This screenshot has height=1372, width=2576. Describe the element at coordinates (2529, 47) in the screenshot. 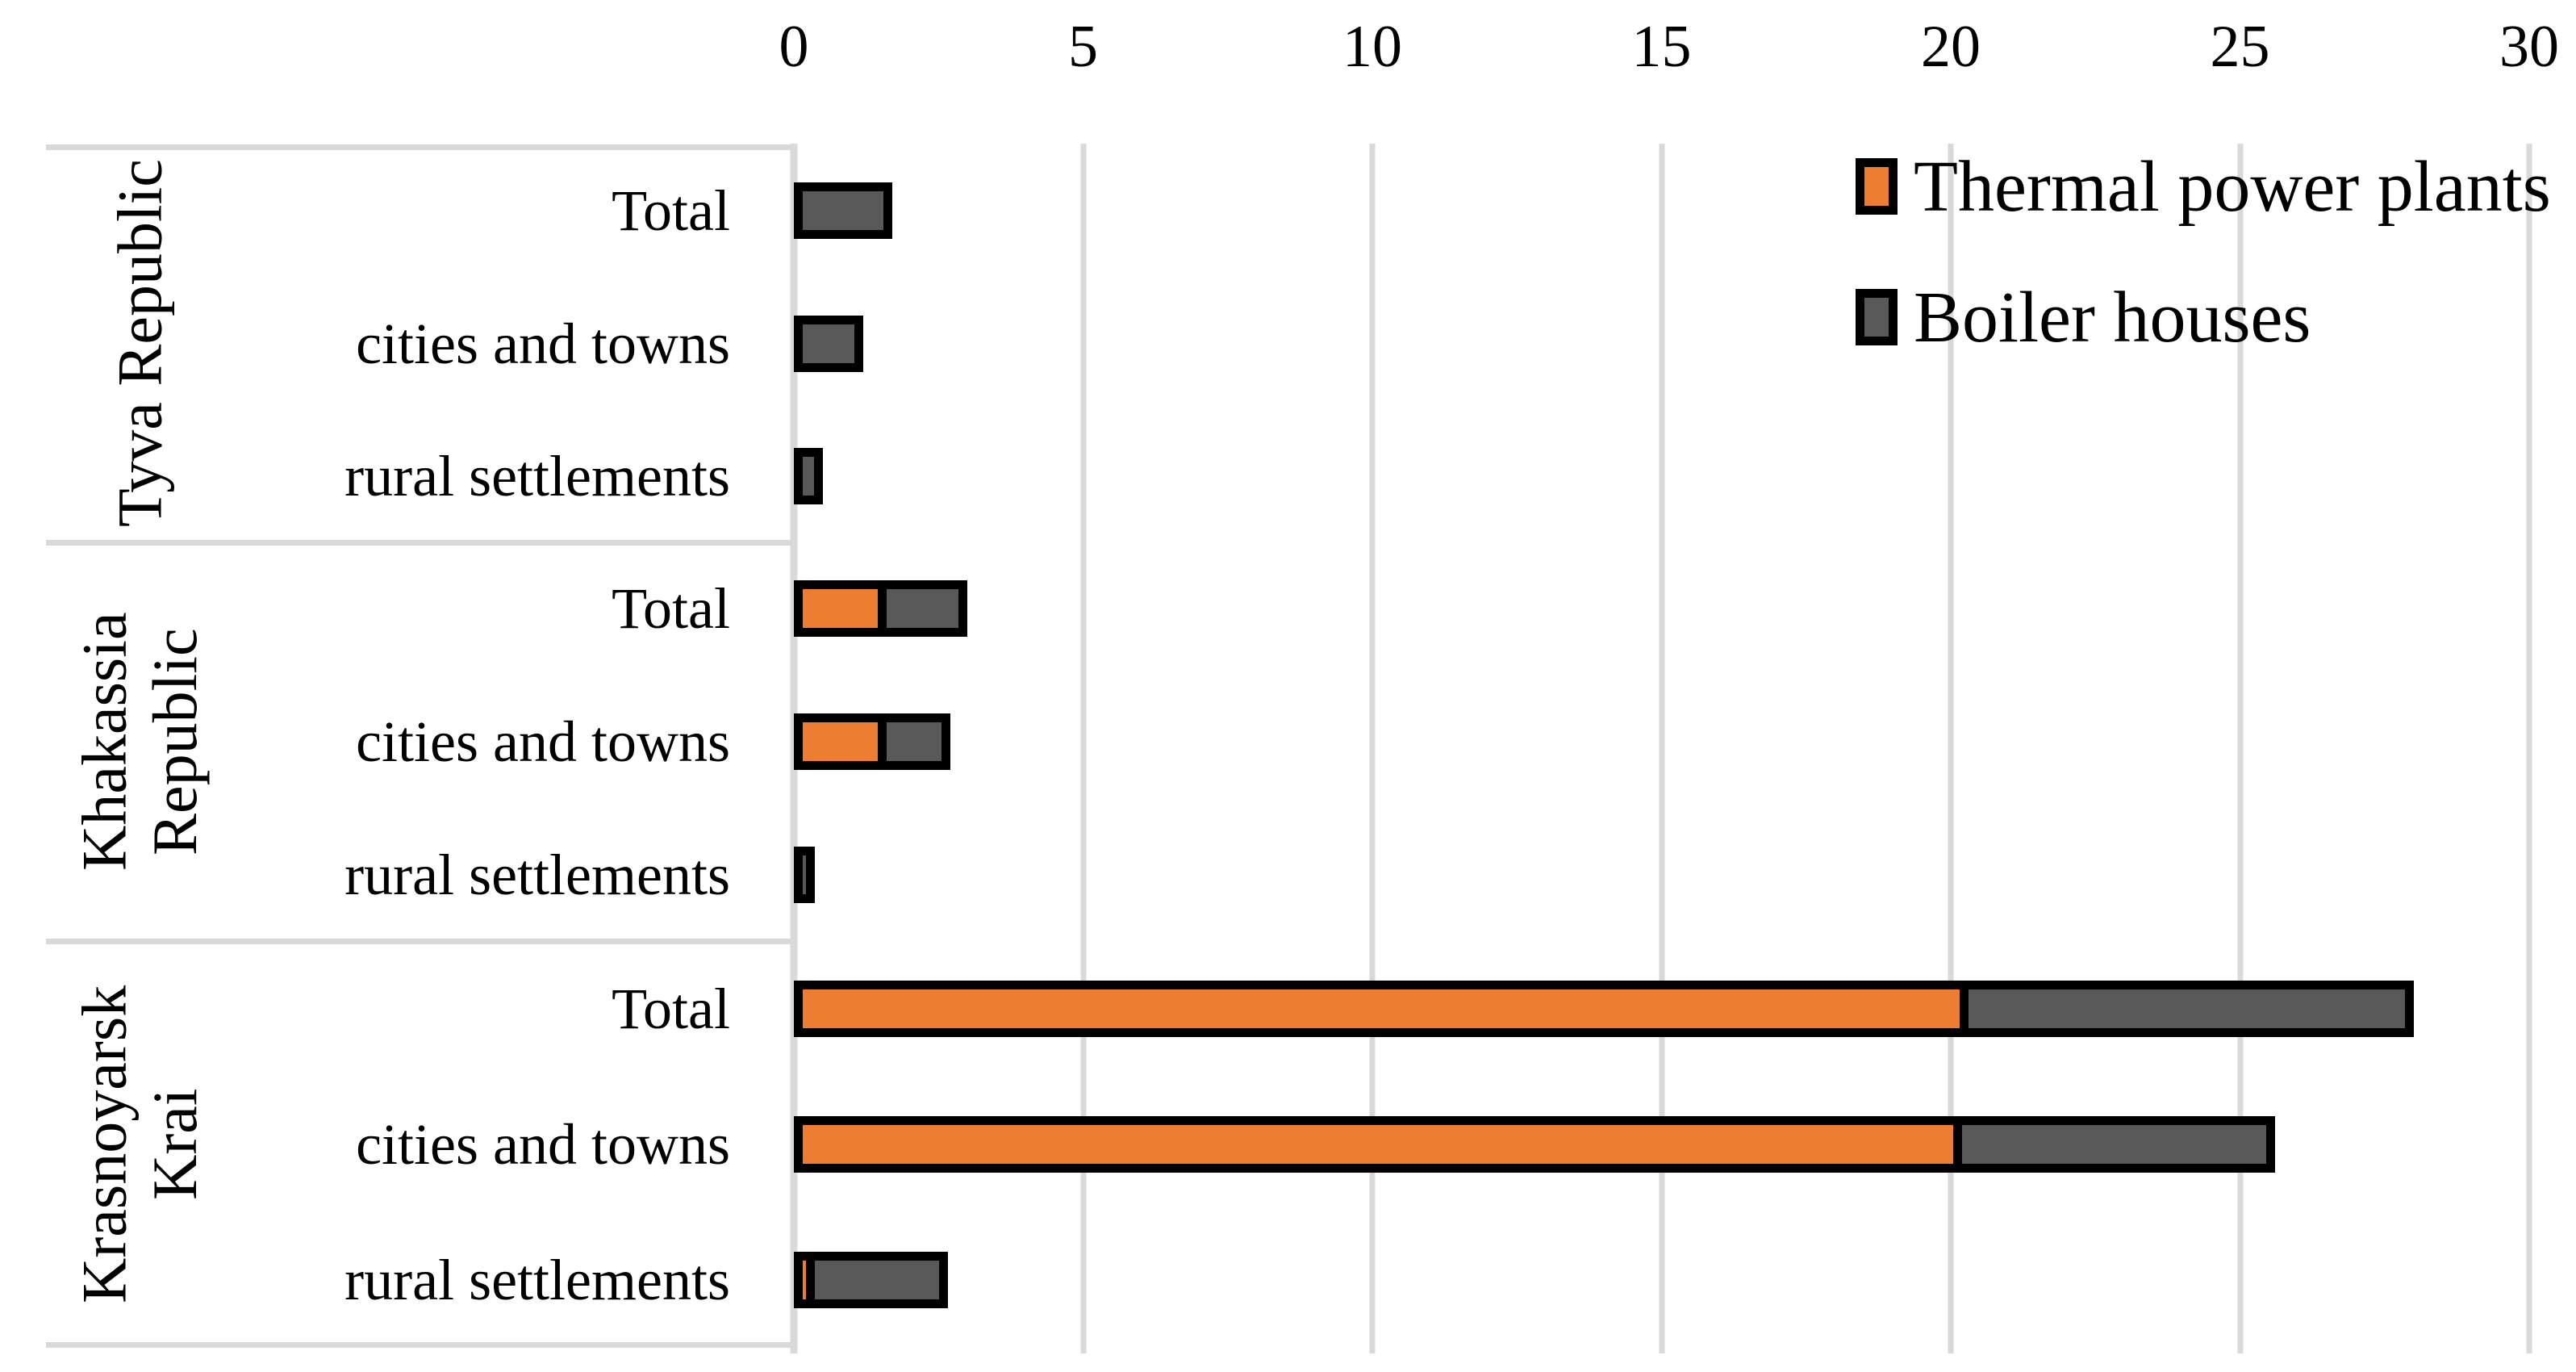

I see `x-tick-label-30: 30` at that location.